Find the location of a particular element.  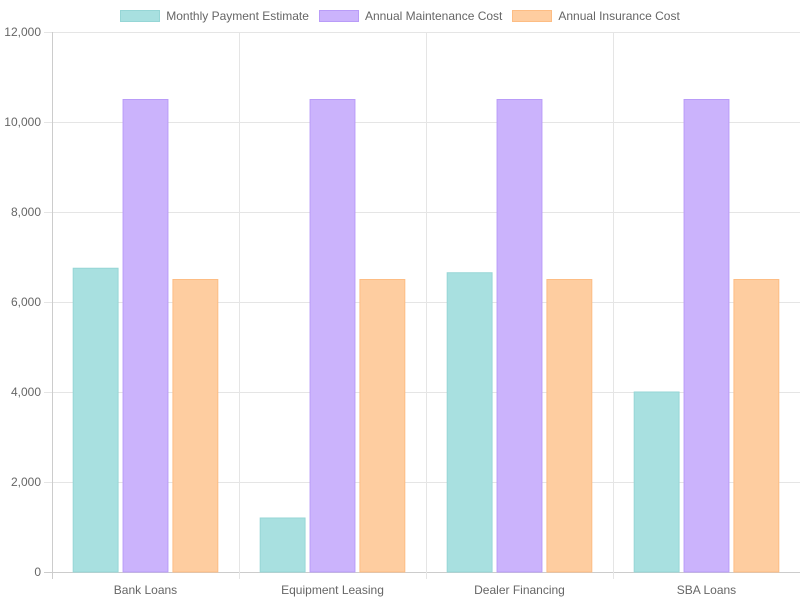

legend-label-monthly-payment: Monthly Payment Estimate is located at coordinates (237, 16).